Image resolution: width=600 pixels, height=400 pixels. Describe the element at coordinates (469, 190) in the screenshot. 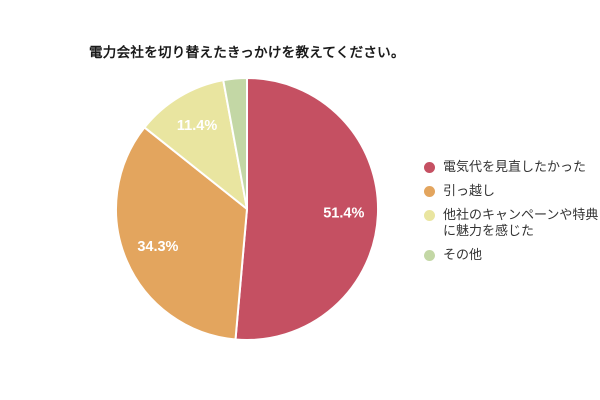

I see `legend-label: 引っ越し` at that location.